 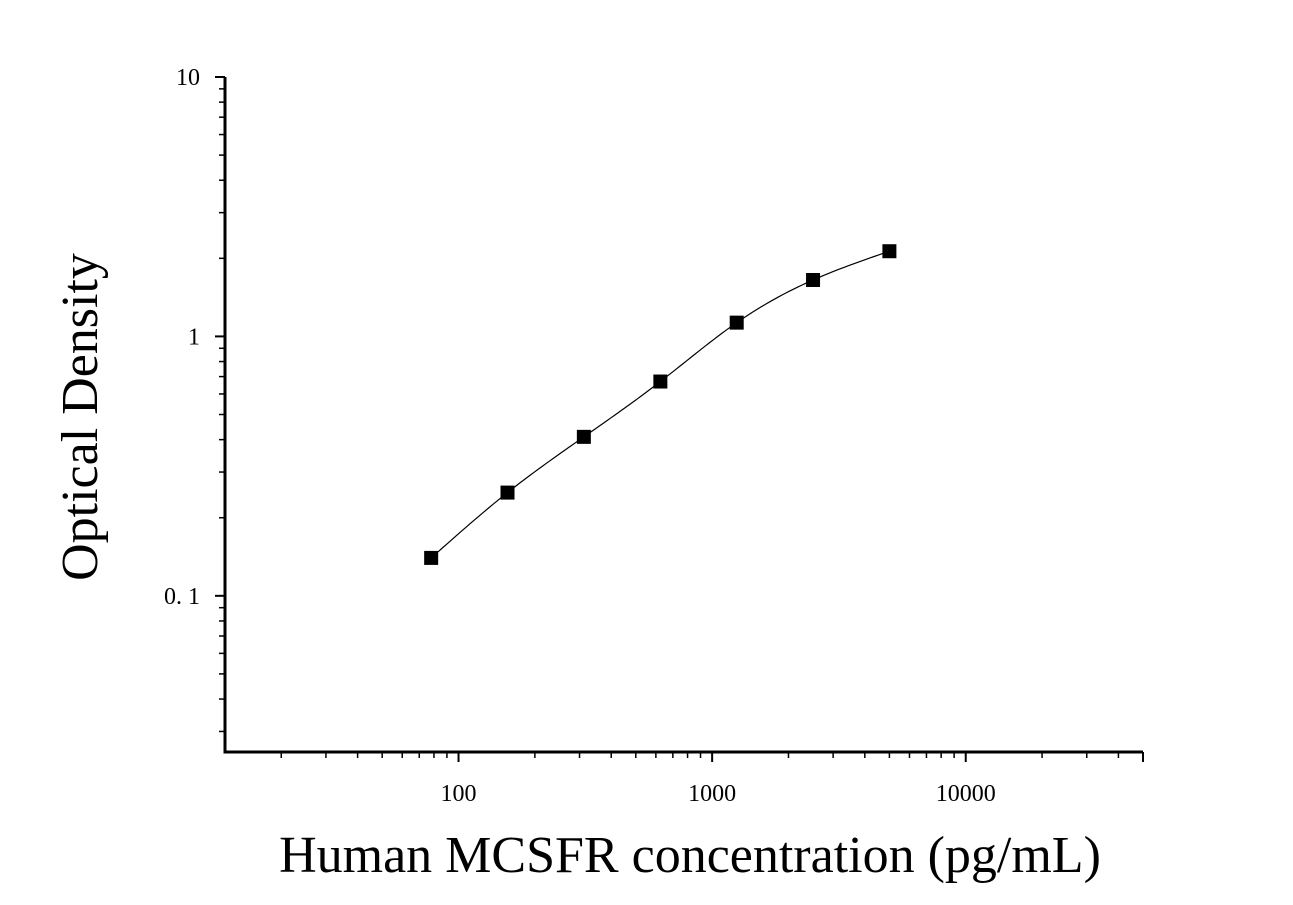 I want to click on x-tick-label: 1000, so click(x=712, y=794).